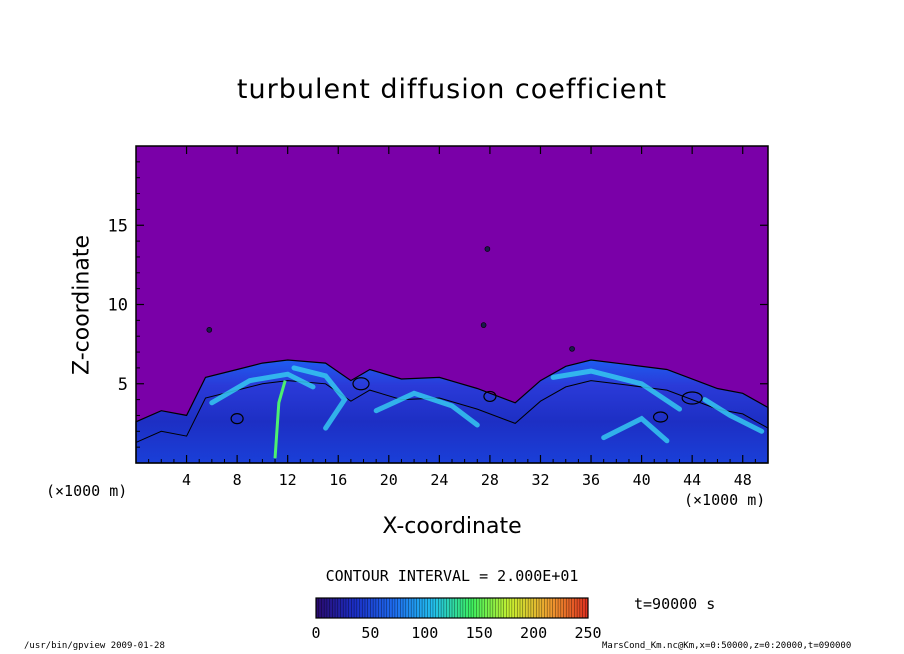 This screenshot has height=654, width=904. I want to click on contour-interval-label: CONTOUR INTERVAL = 2.000E+01, so click(452, 576).